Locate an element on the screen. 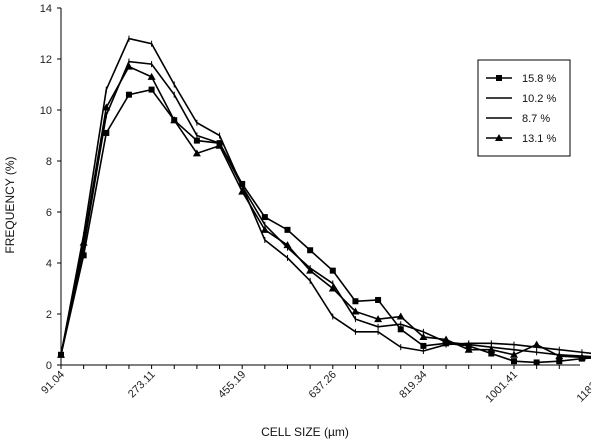  y-axis-title: FREQUENCY (%) is located at coordinates (10, 204).